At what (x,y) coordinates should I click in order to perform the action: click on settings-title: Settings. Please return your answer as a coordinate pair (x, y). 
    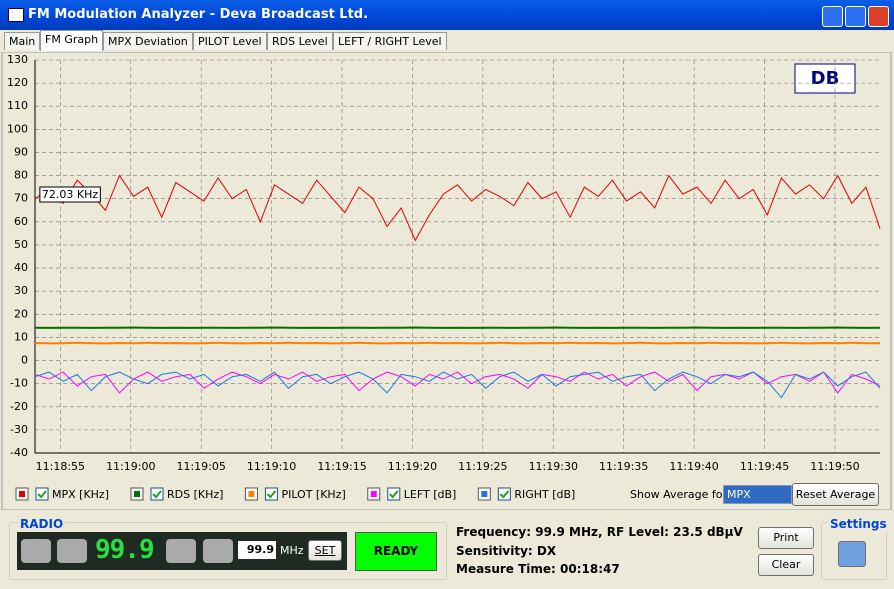
    Looking at the image, I should click on (858, 524).